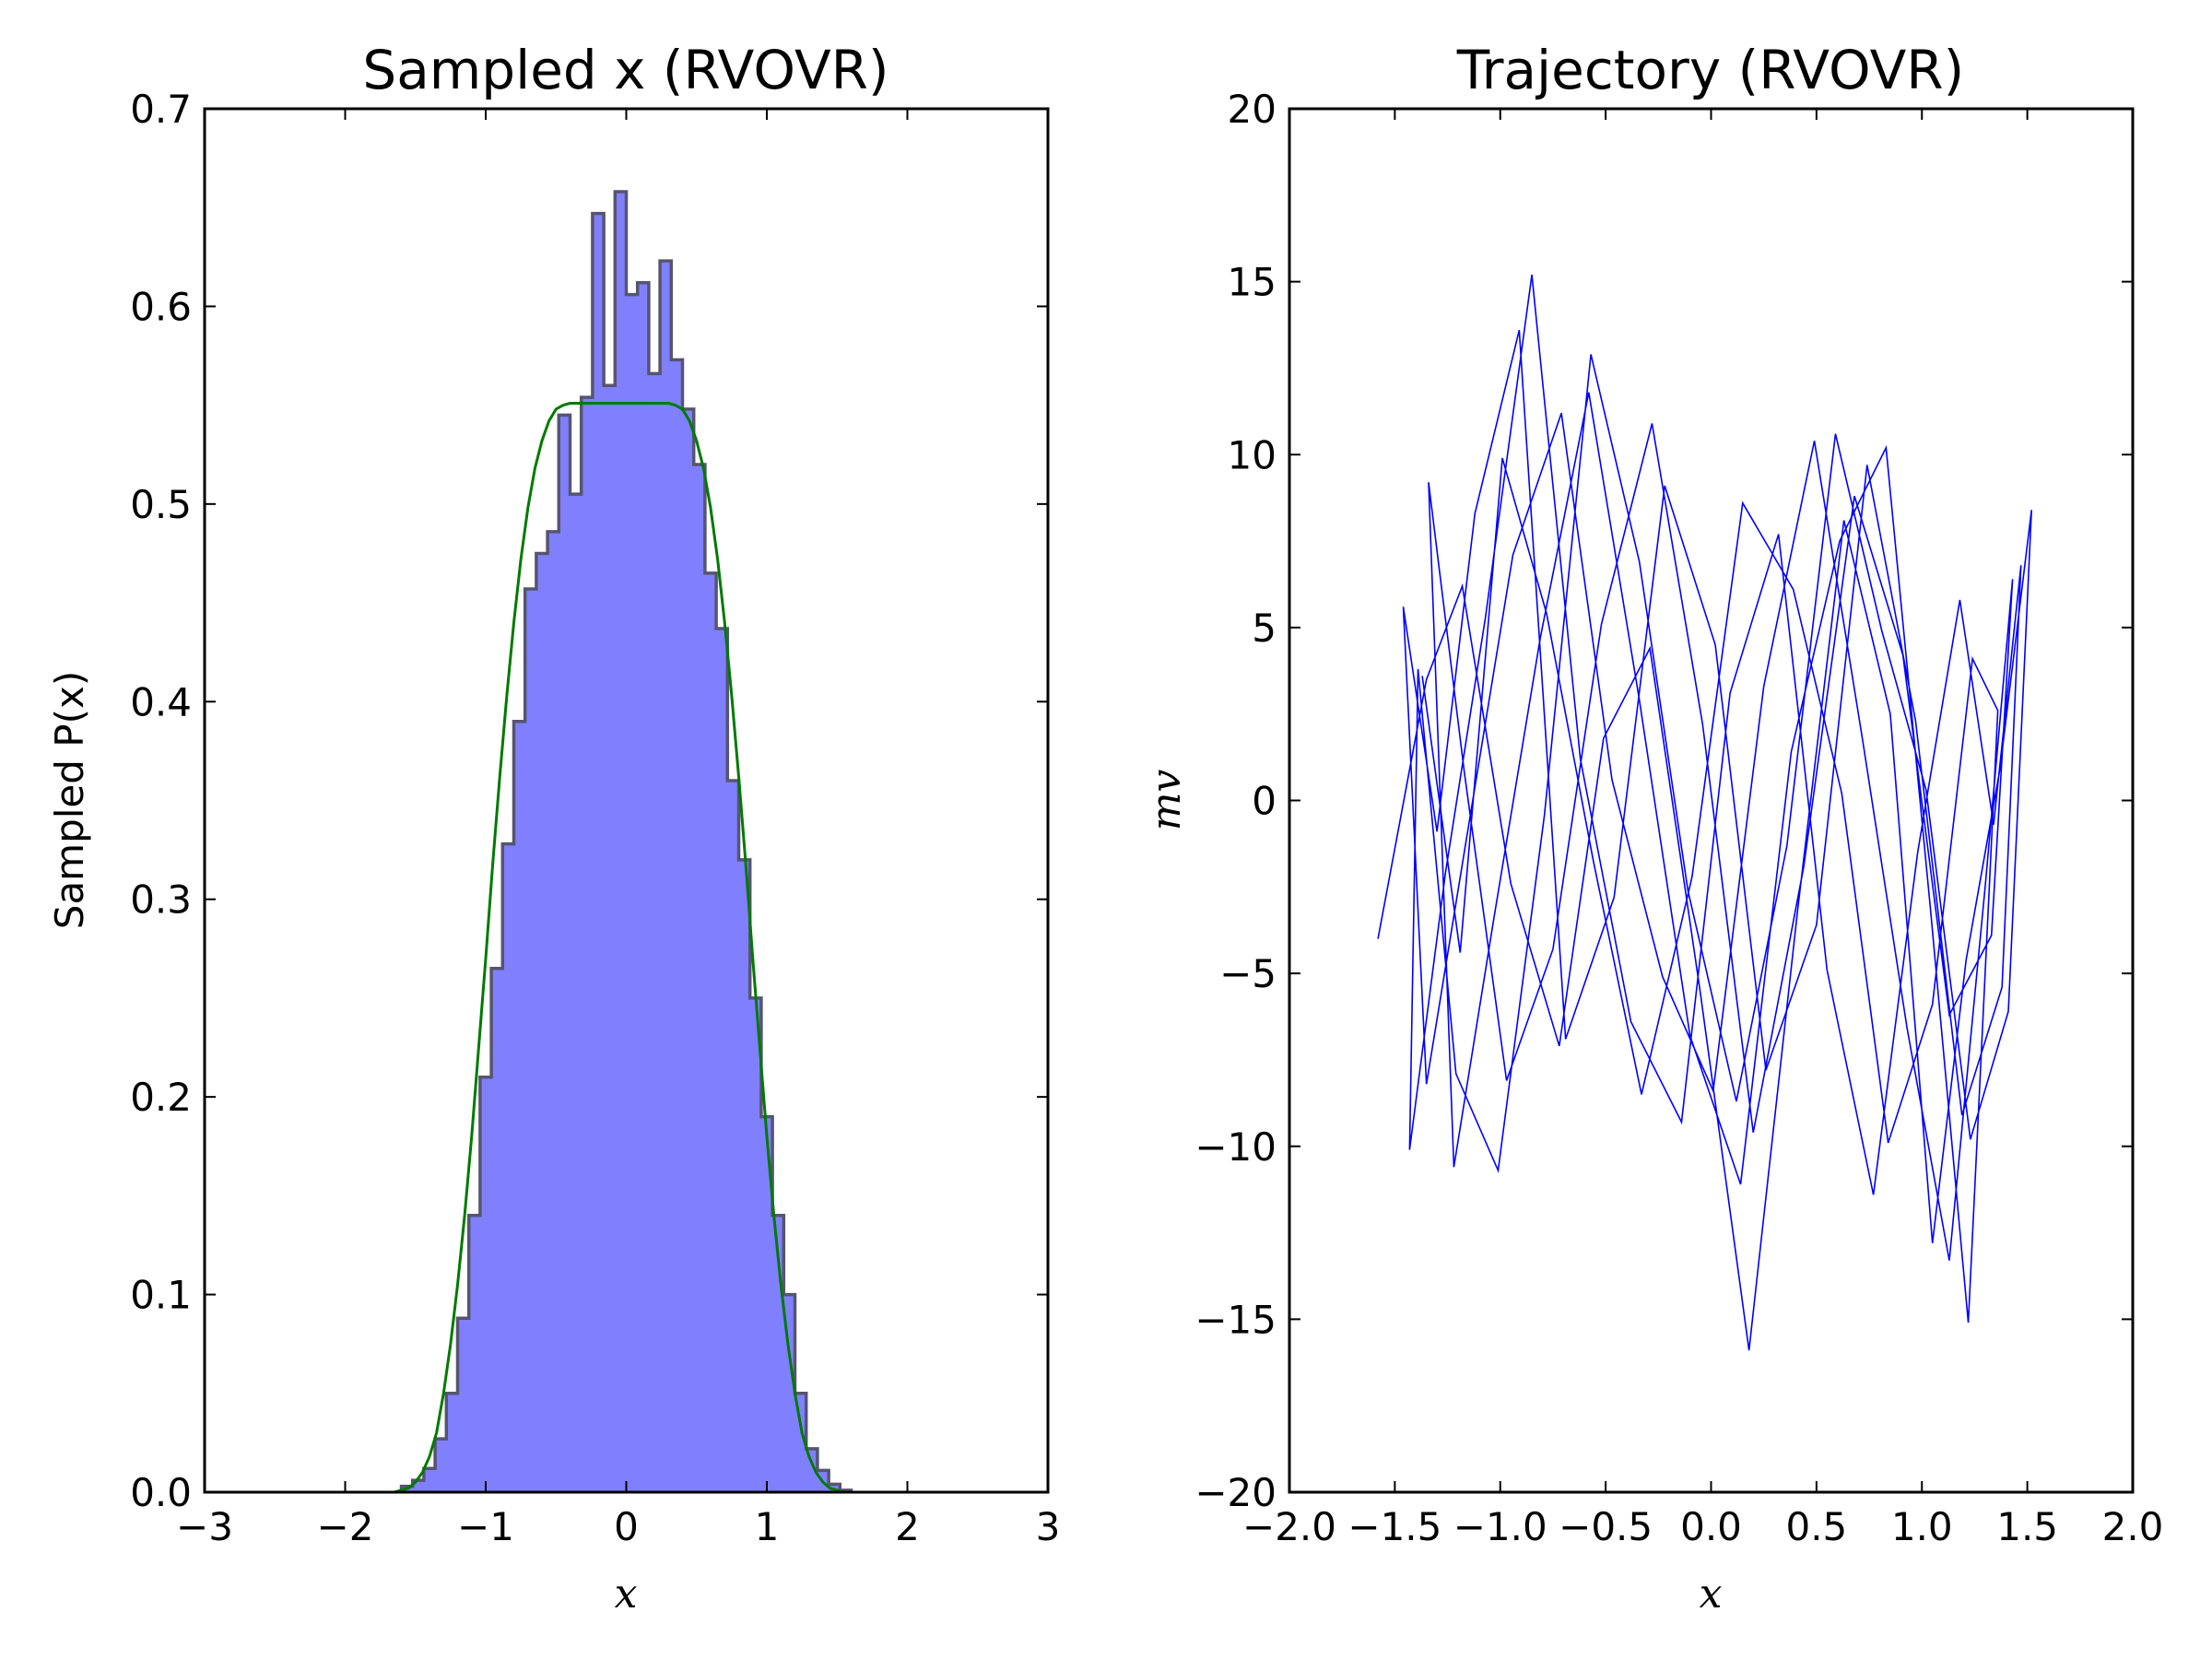 This screenshot has width=2212, height=1659. What do you see at coordinates (1816, 1526) in the screenshot?
I see `right-xtick-label: 0.5` at bounding box center [1816, 1526].